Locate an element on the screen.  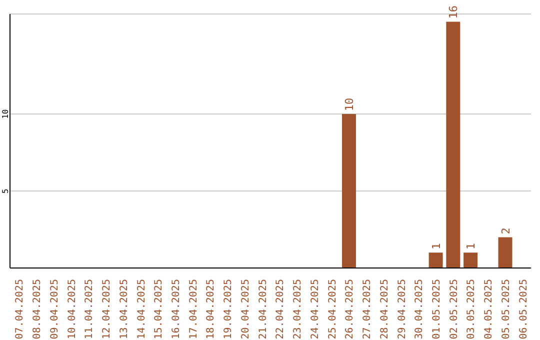
x-tick-label: 25.04.2025 is located at coordinates (332, 309).